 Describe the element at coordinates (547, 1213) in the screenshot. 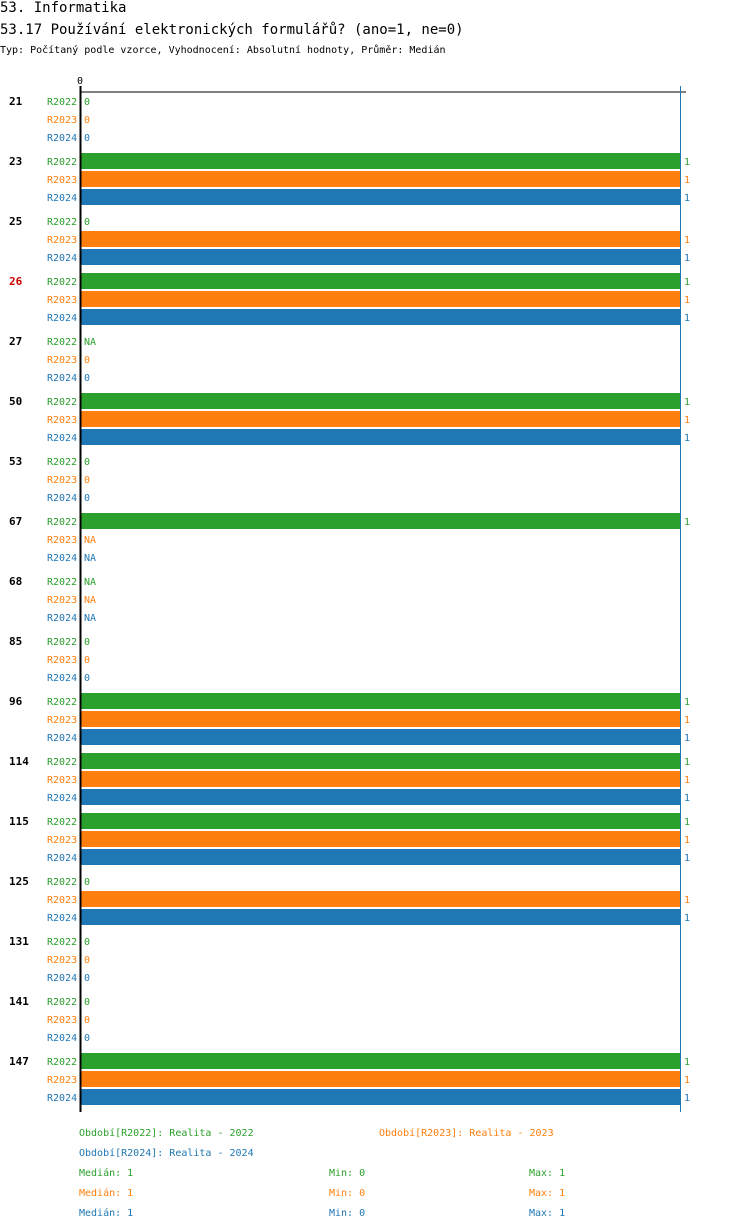

I see `stat-max-r2024: Max: 1` at that location.